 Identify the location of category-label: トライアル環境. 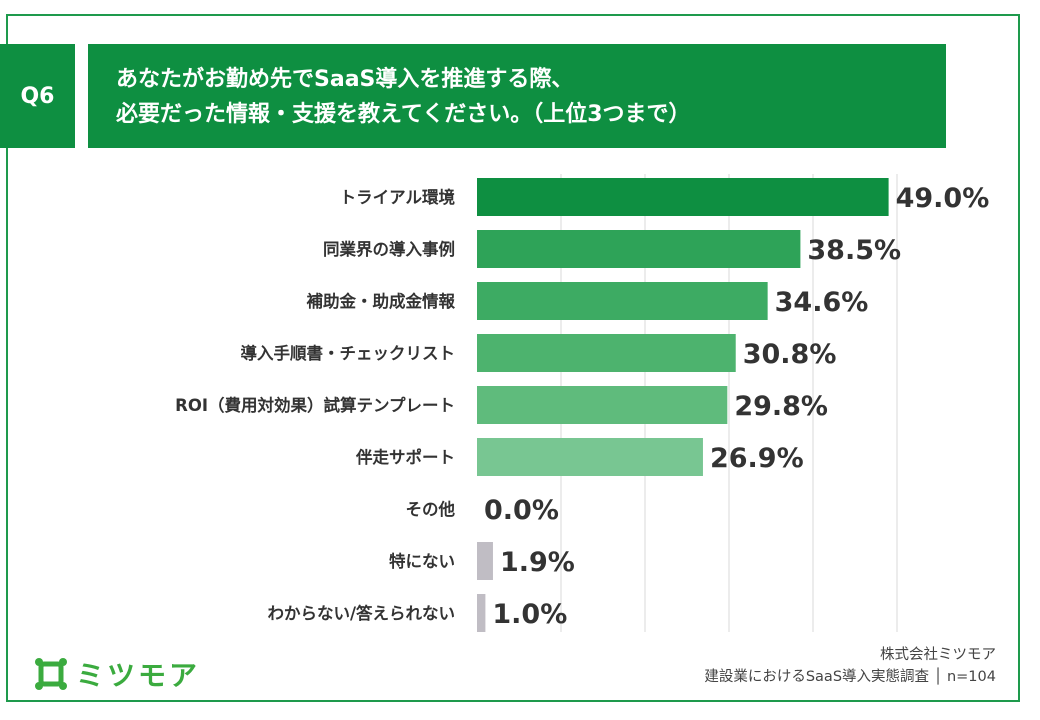
(398, 197).